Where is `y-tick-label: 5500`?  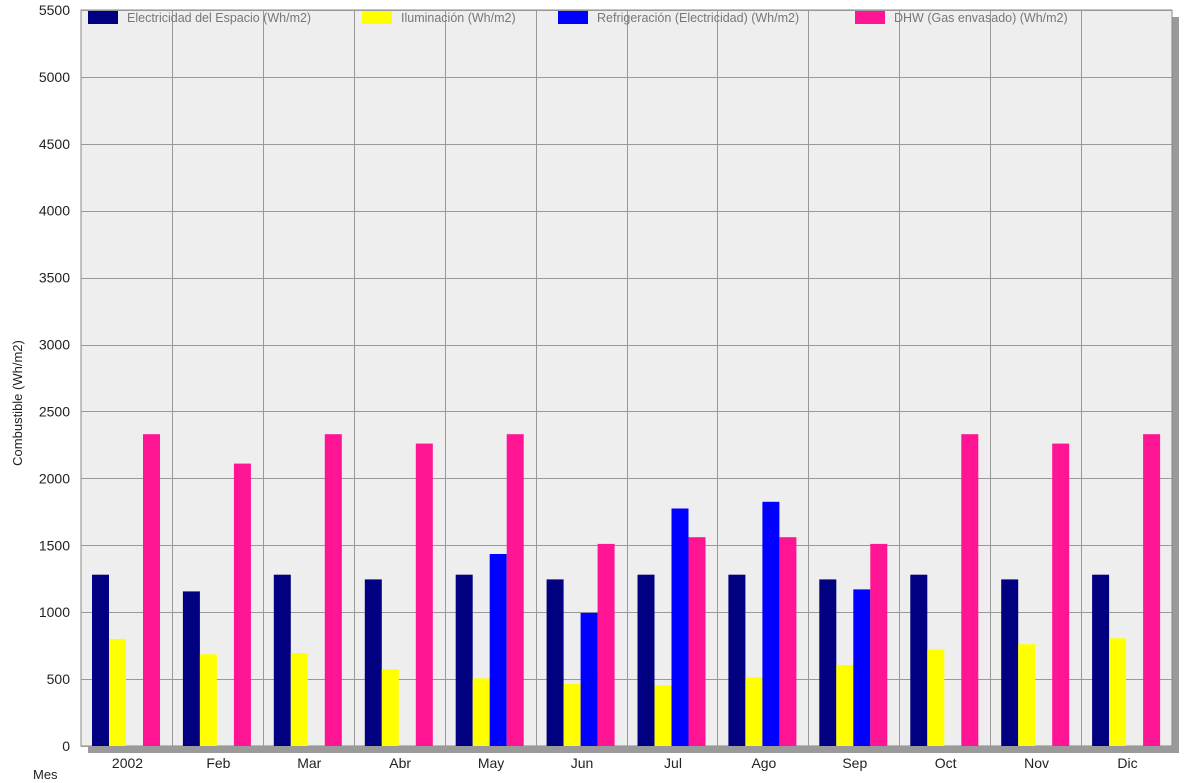 y-tick-label: 5500 is located at coordinates (54, 10).